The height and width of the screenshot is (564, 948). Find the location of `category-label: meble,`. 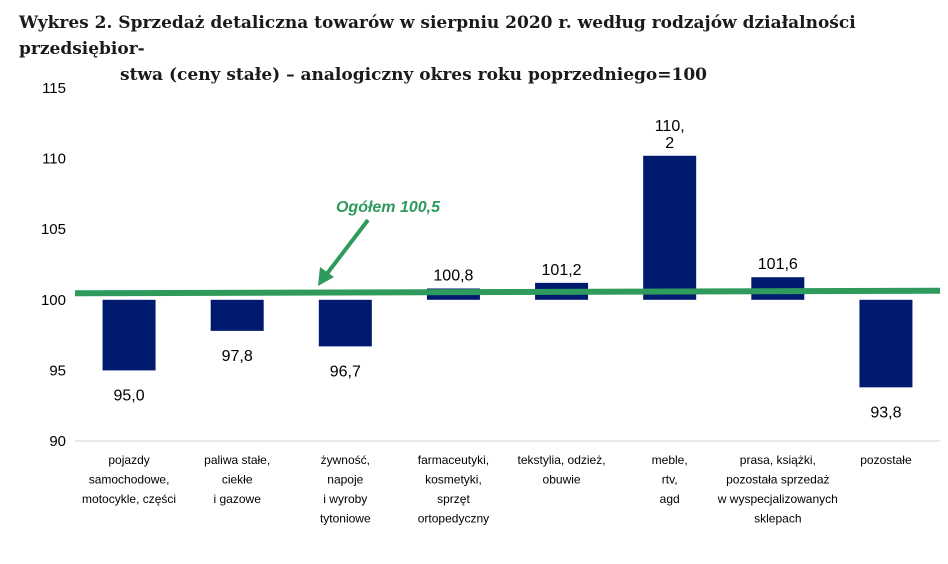

category-label: meble, is located at coordinates (670, 460).